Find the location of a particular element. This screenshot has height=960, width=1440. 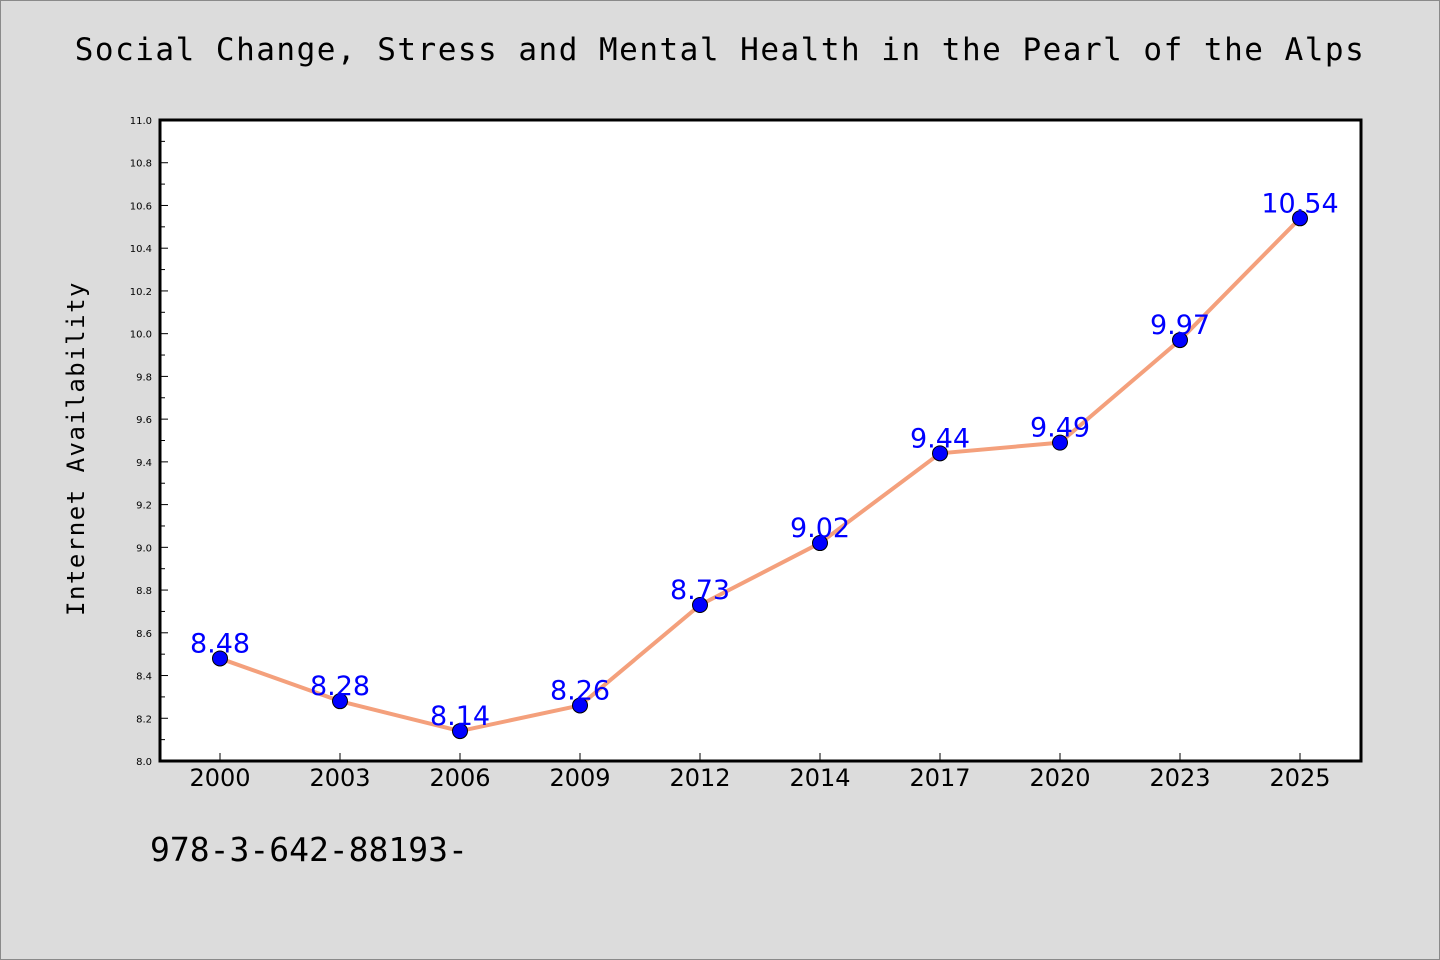

y-tick-label: 9.0 is located at coordinates (144, 548).